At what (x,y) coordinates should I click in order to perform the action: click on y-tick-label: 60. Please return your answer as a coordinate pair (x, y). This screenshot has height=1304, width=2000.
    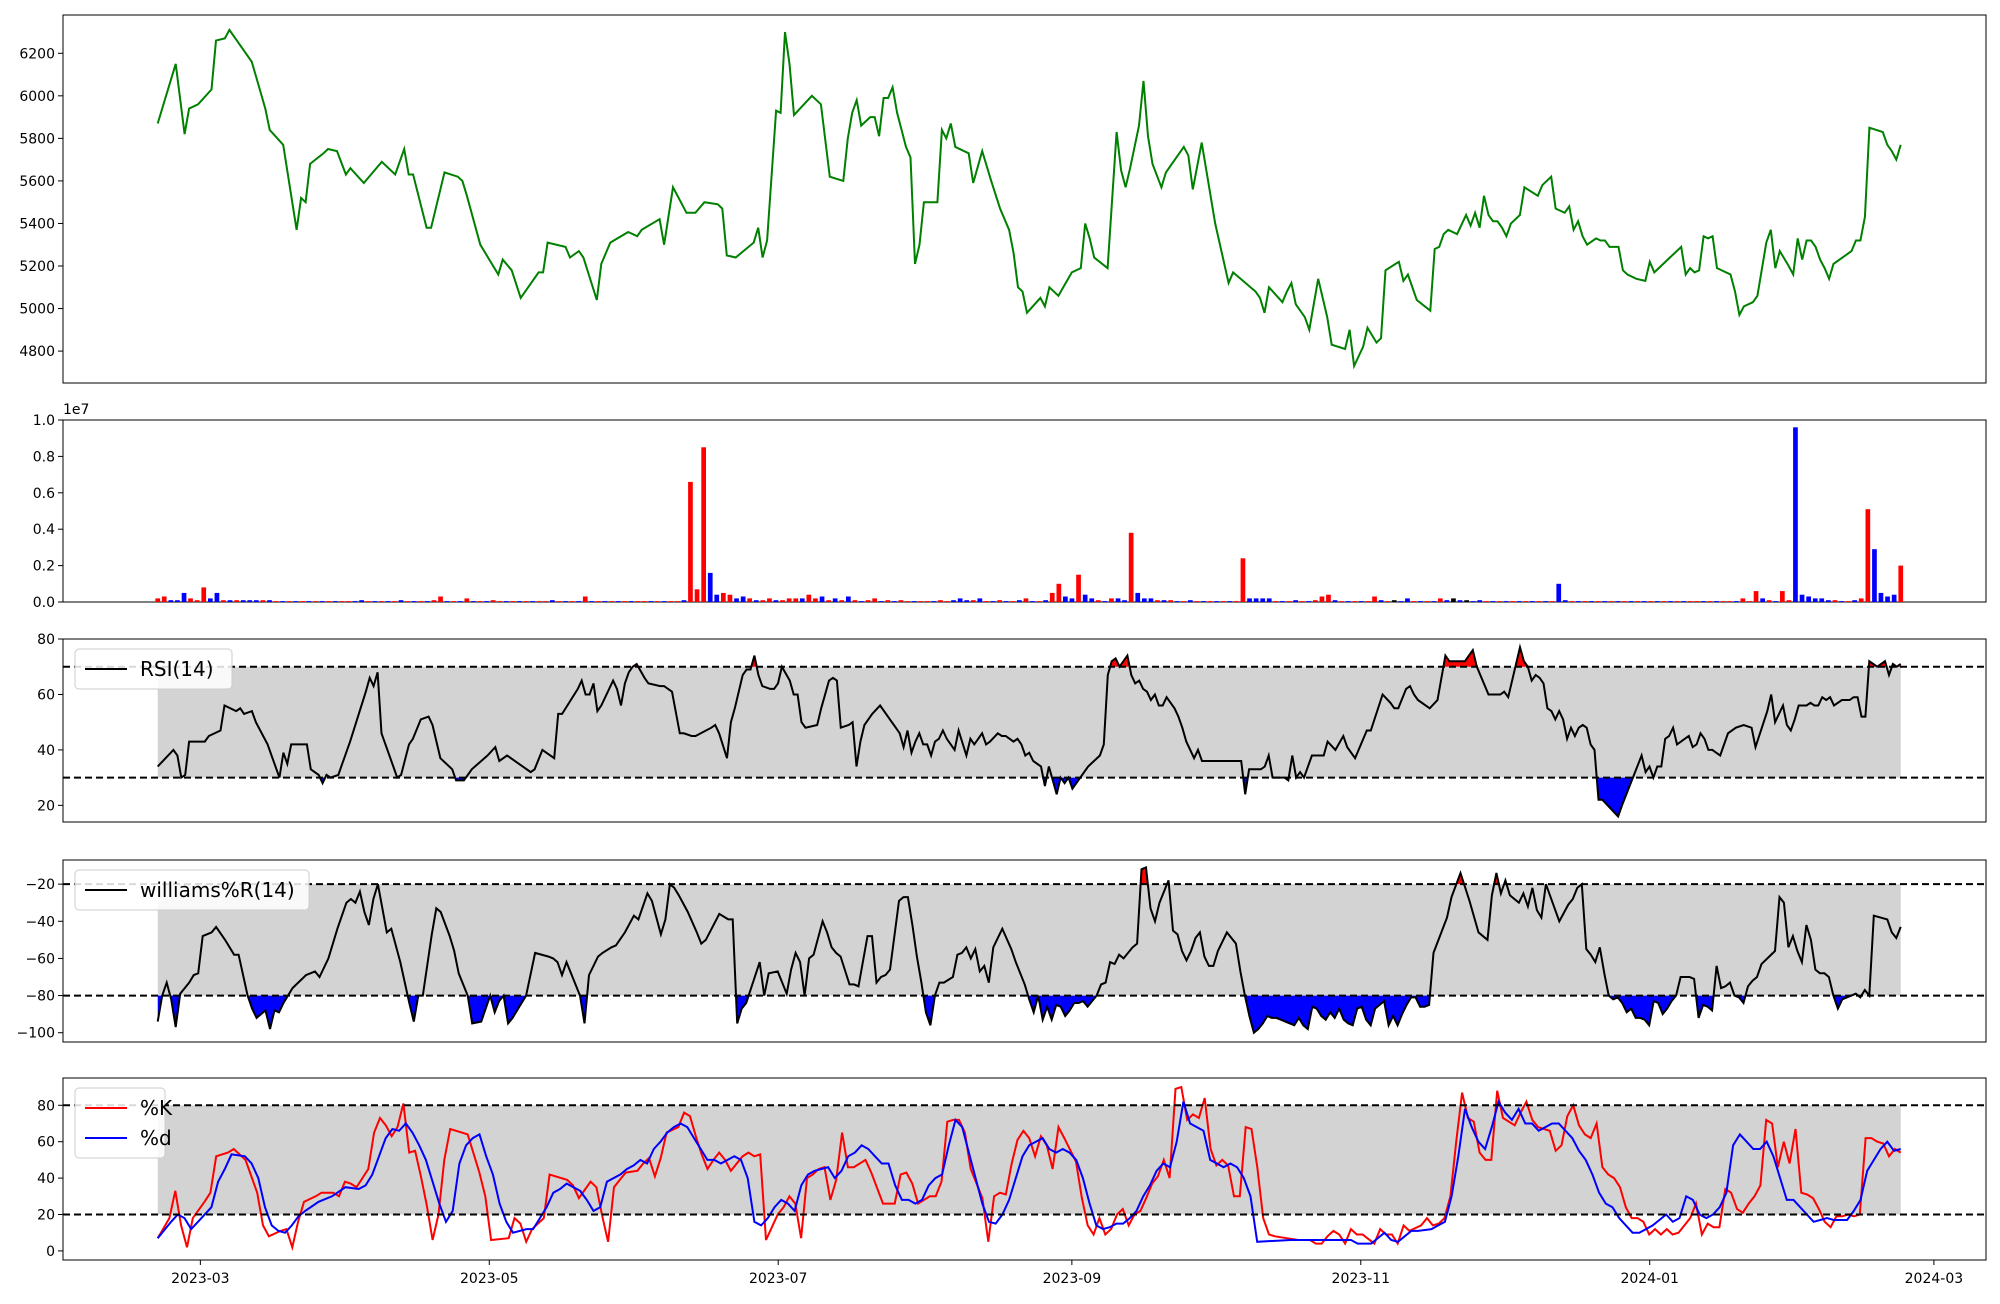
    Looking at the image, I should click on (46, 1143).